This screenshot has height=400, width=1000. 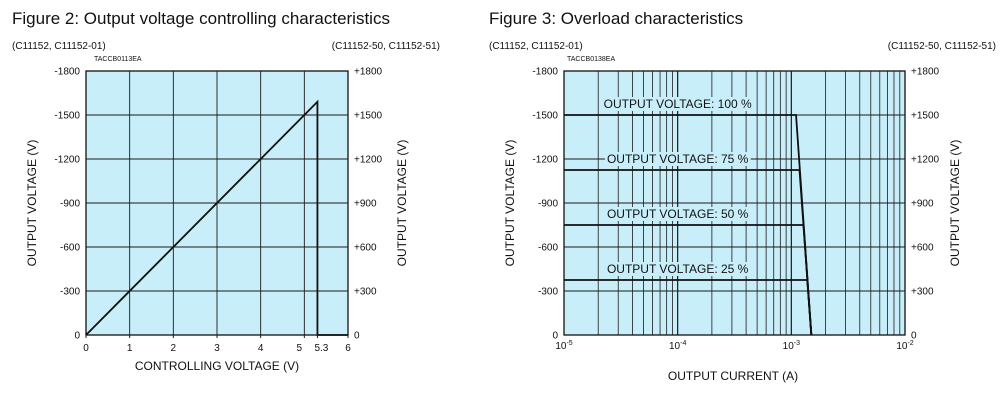 I want to click on figure-2-y-tick-label-left: -600, so click(x=70, y=248).